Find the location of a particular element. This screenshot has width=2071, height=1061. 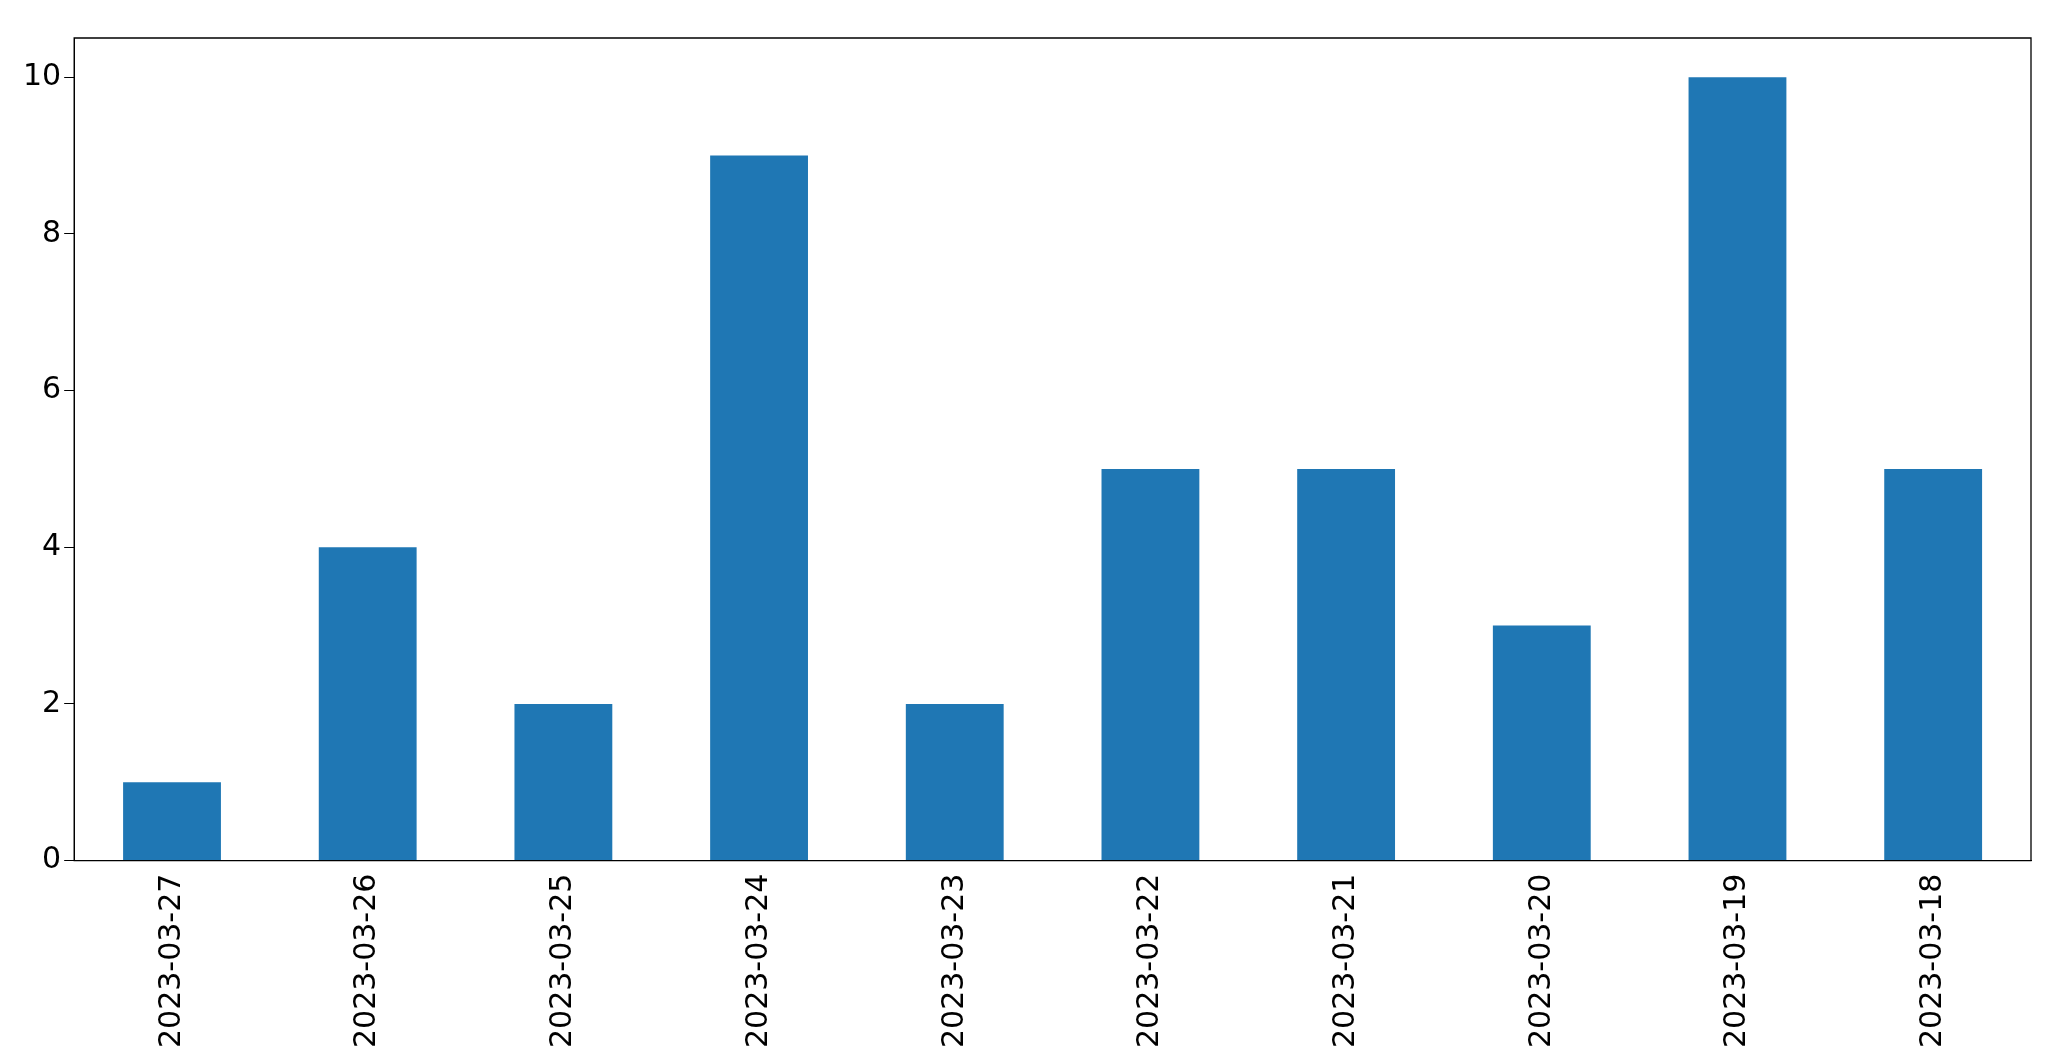

x-tick-label: 2023-03-21 is located at coordinates (1343, 961).